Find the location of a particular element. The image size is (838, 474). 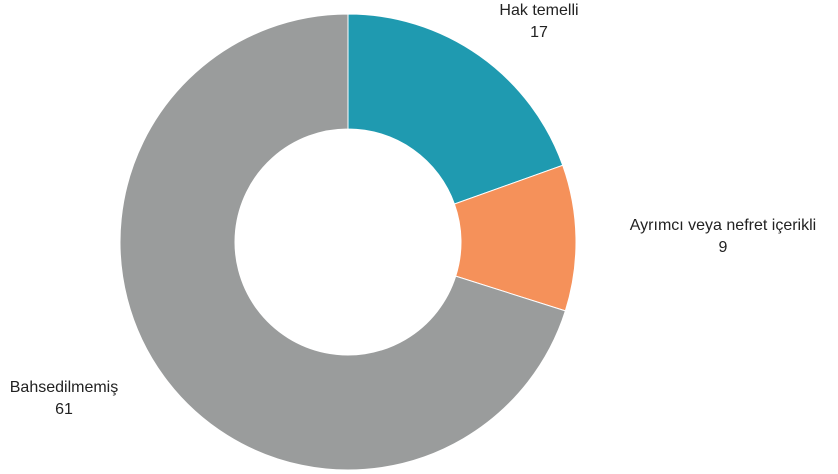

slice-label-value: 61 is located at coordinates (64, 409).